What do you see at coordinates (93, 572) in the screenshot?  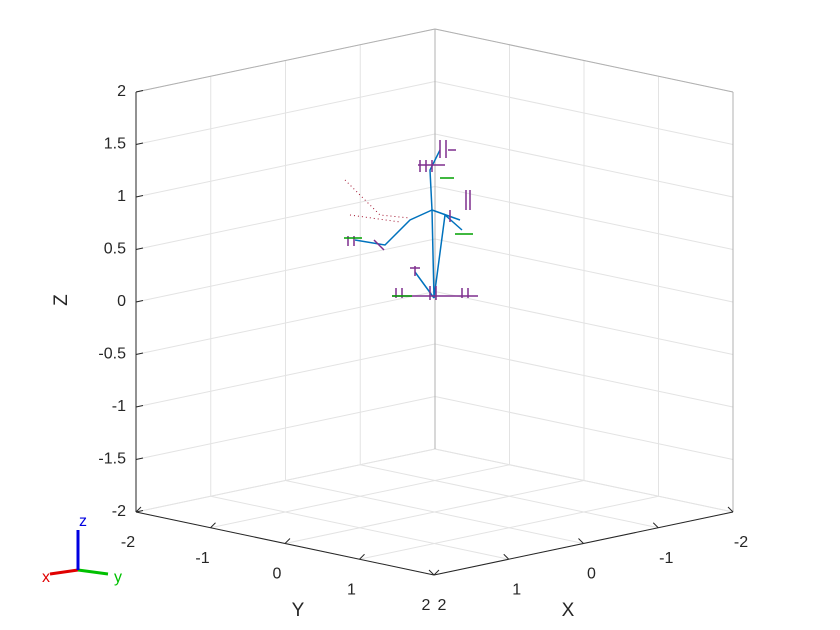 I see `triad-y-line` at bounding box center [93, 572].